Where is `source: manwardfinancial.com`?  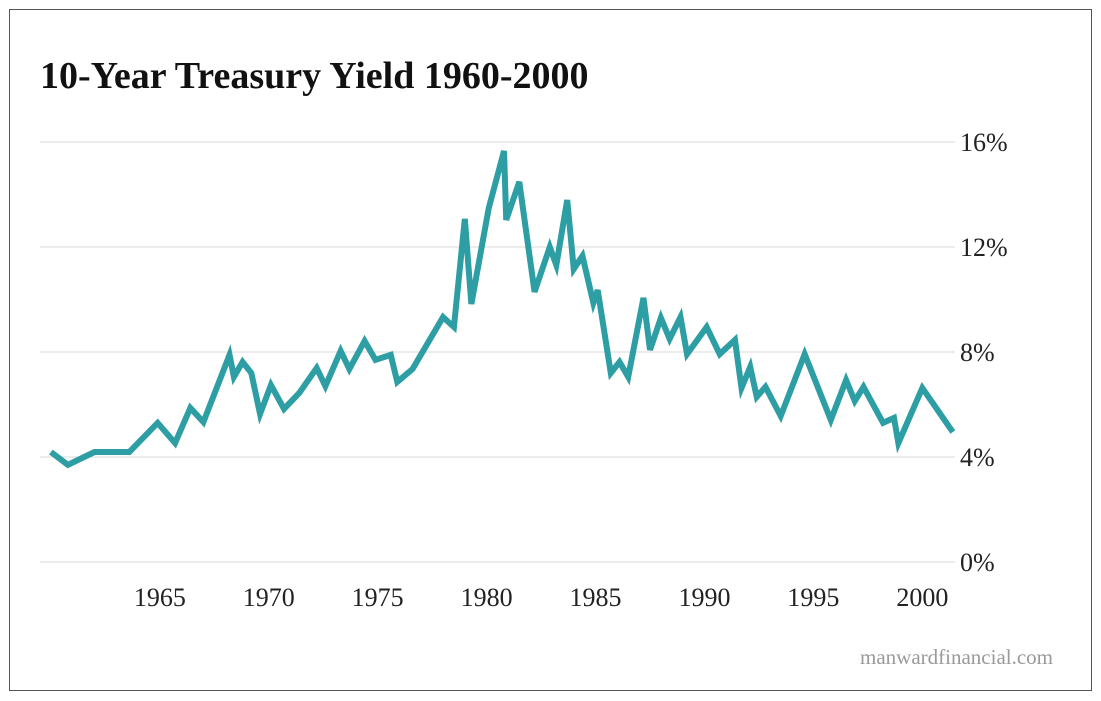 source: manwardfinancial.com is located at coordinates (956, 657).